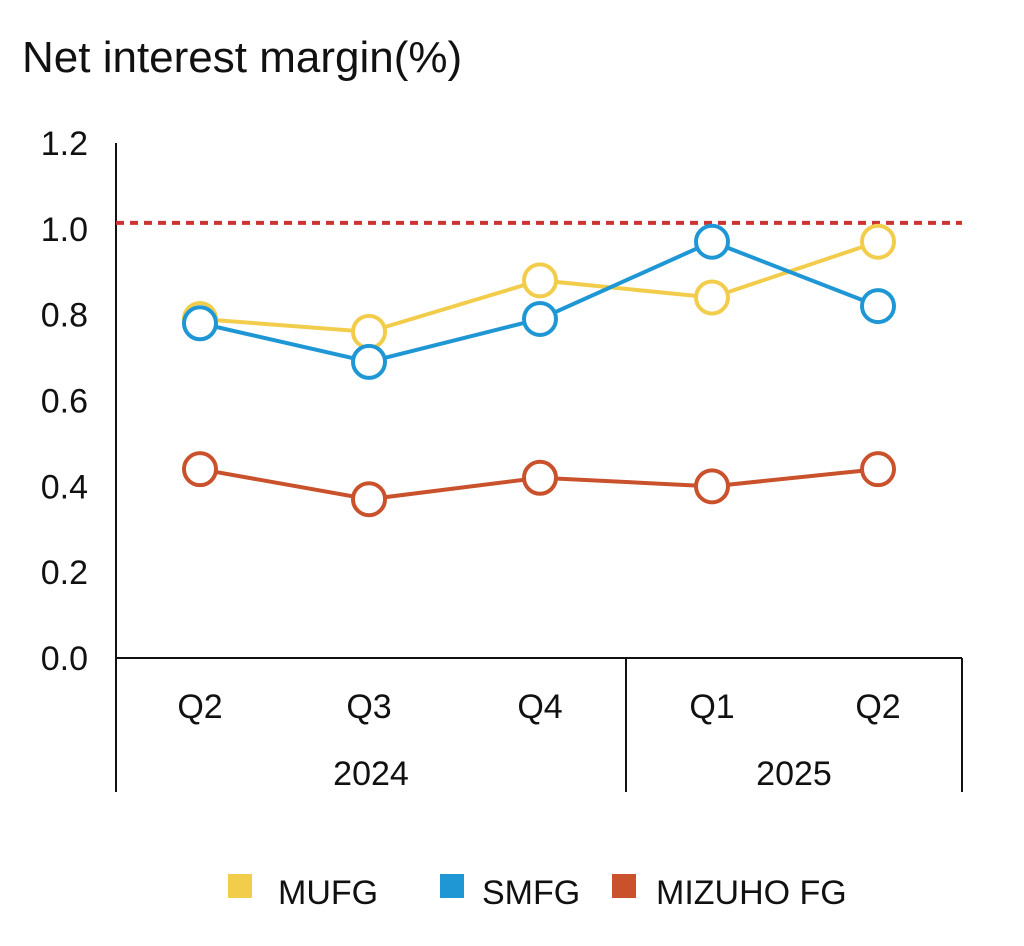  What do you see at coordinates (64, 573) in the screenshot?
I see `y-tick-label: 0.2` at bounding box center [64, 573].